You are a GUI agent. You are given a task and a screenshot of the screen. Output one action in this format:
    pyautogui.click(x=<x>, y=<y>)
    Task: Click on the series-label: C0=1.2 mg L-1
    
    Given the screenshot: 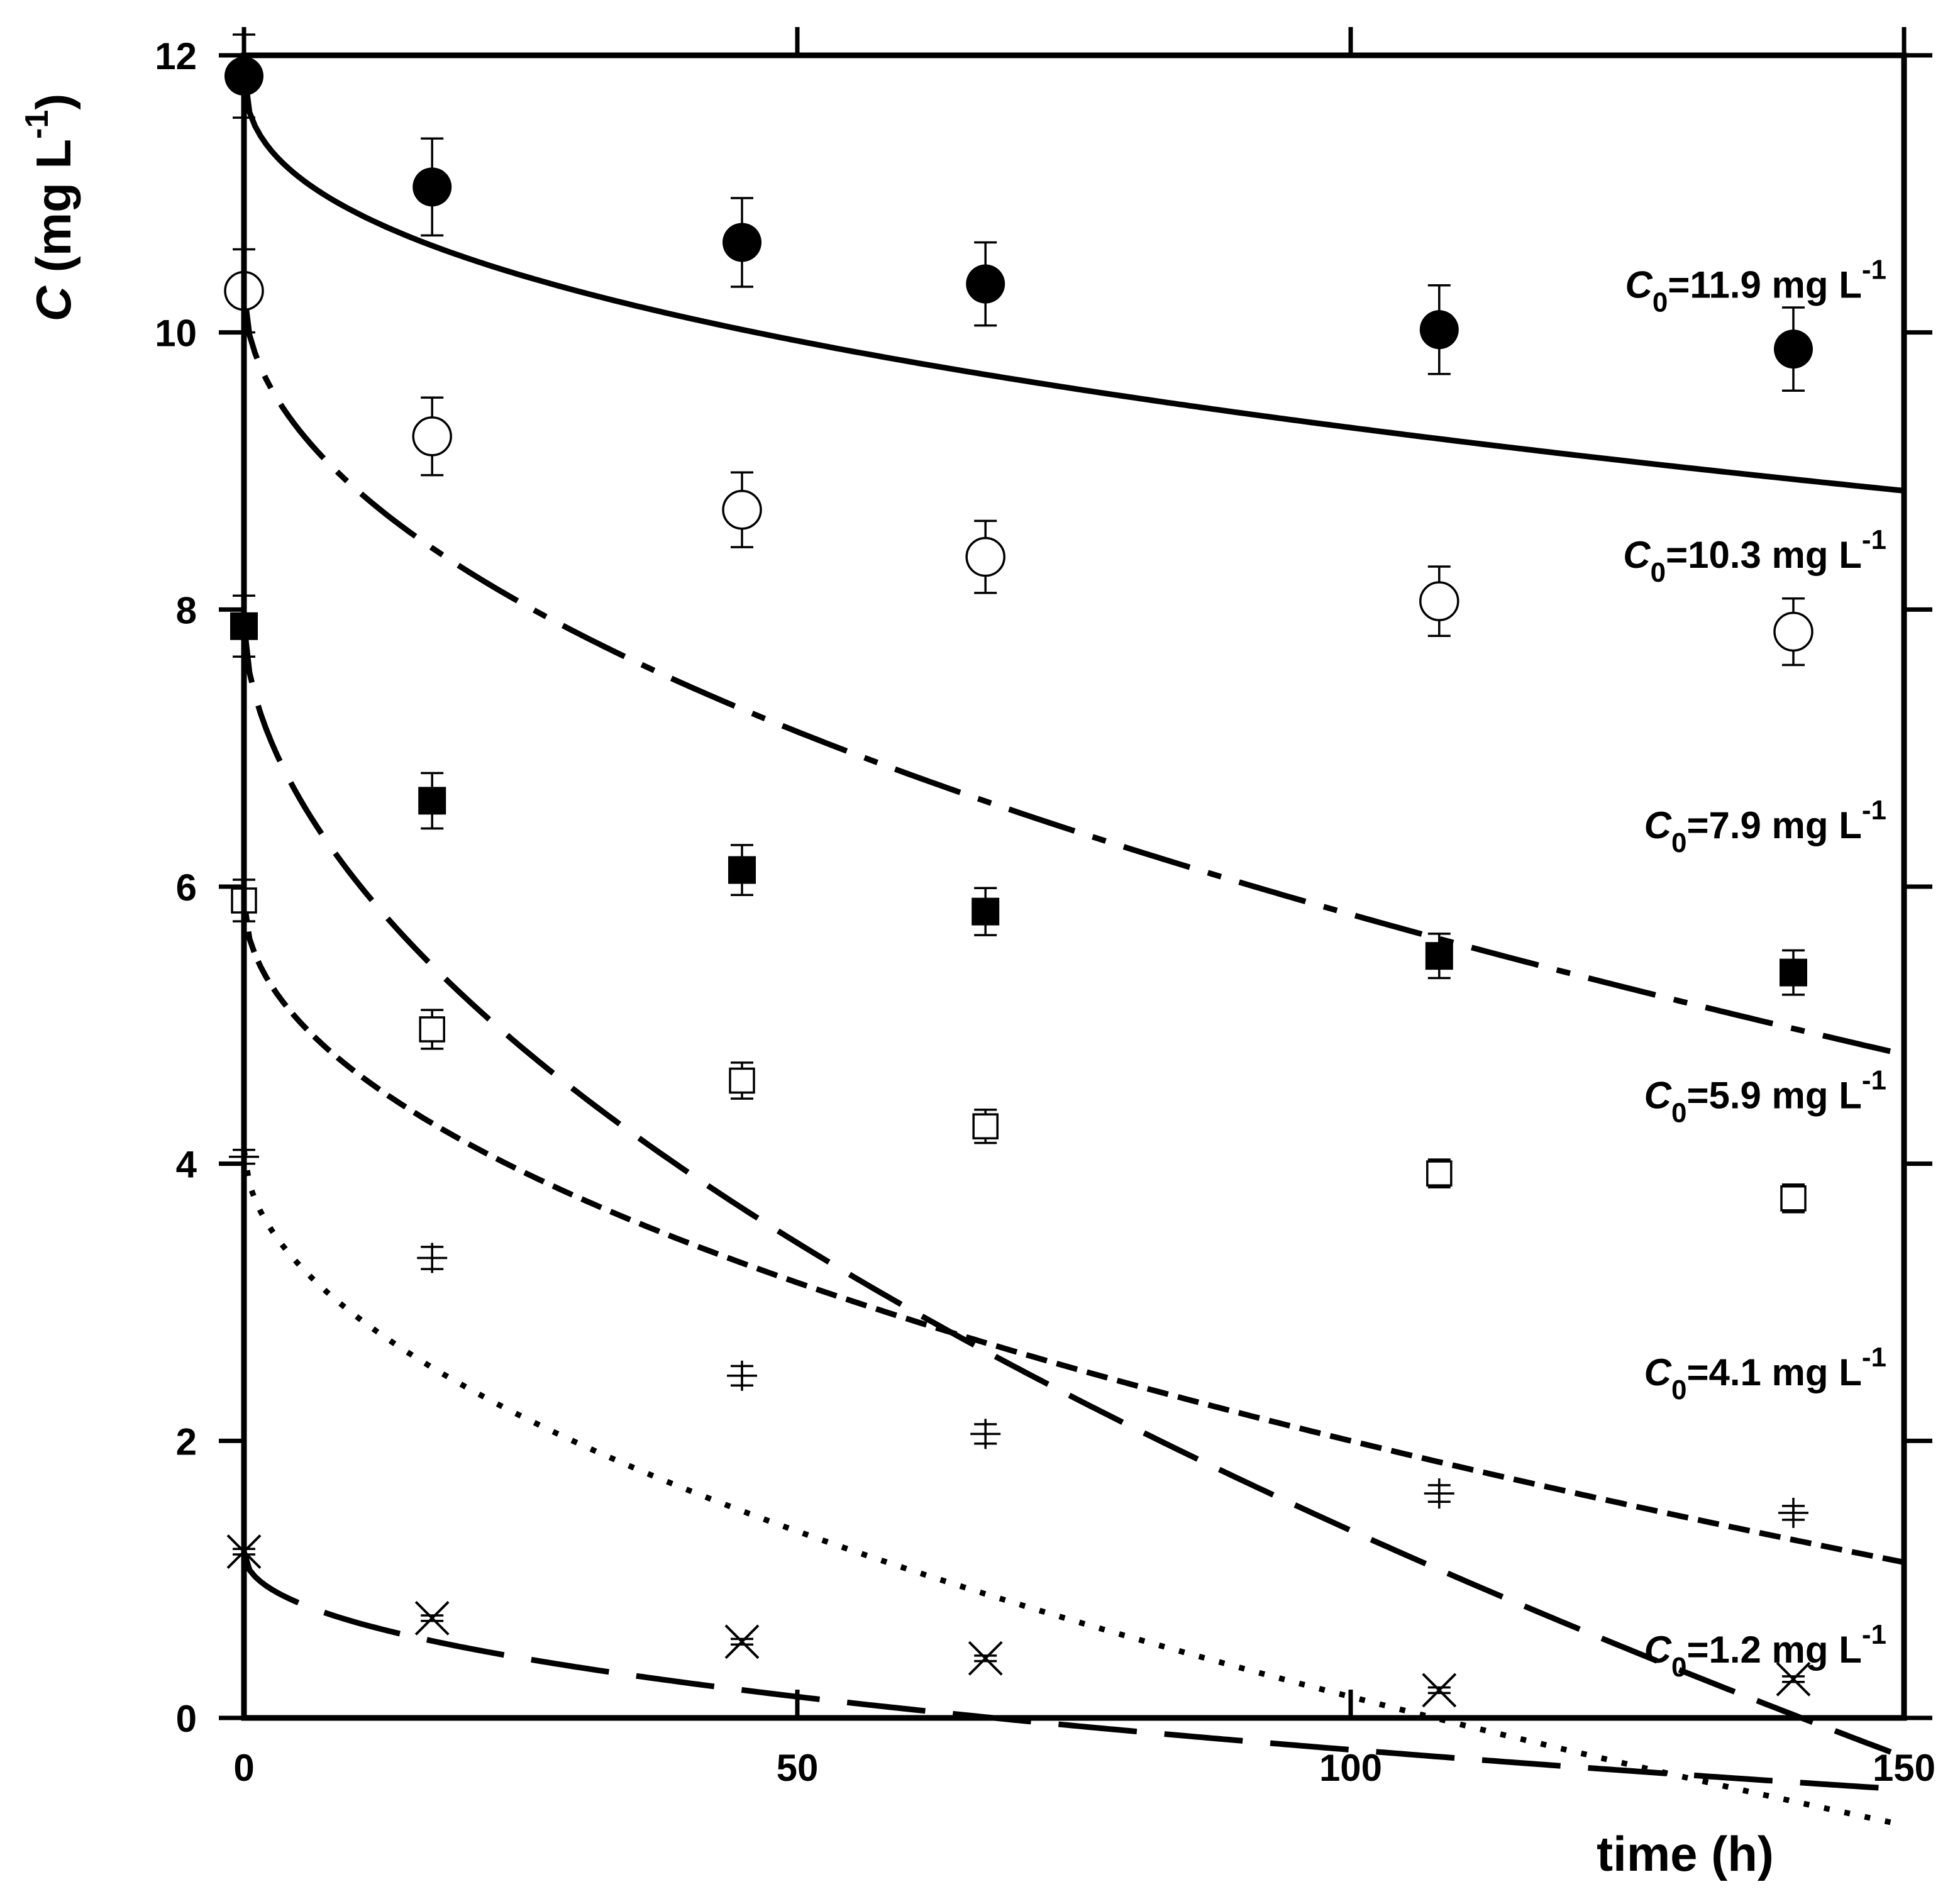 What is the action you would take?
    pyautogui.click(x=1765, y=1651)
    